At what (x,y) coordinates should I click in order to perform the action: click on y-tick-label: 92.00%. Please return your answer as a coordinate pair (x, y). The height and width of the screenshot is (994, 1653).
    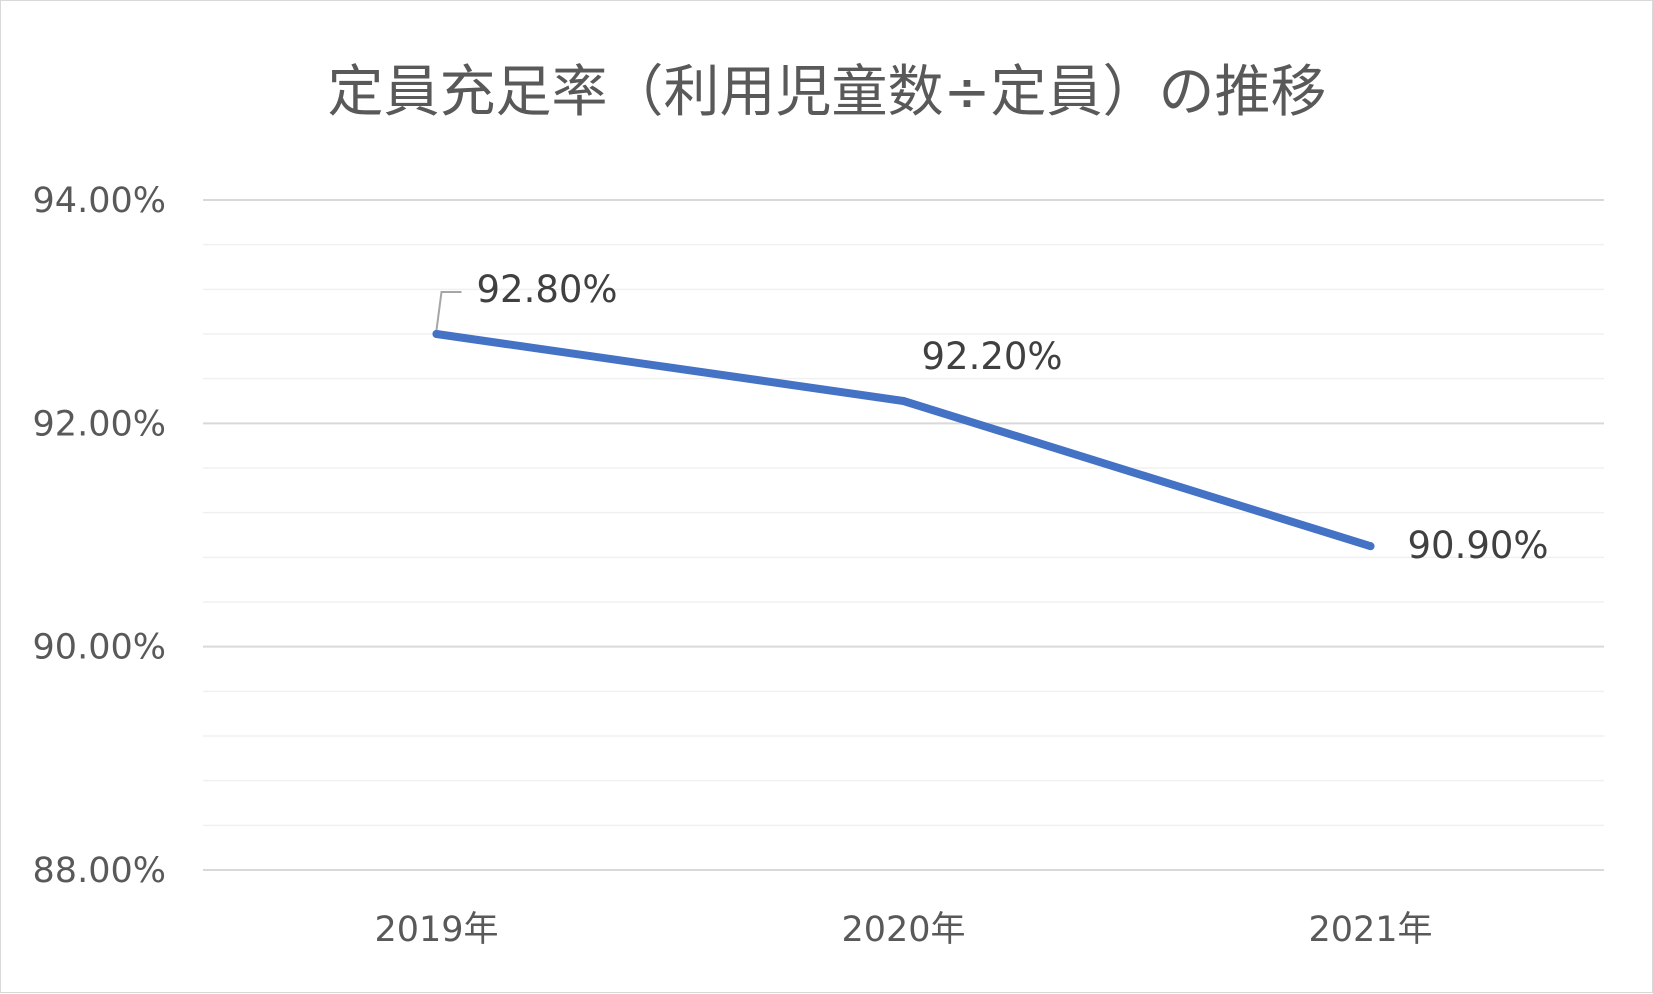
    Looking at the image, I should click on (99, 424).